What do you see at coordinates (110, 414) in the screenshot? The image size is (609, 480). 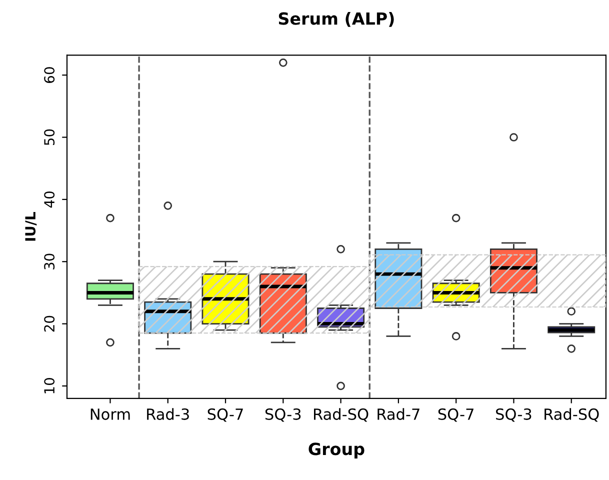 I see `x-tick-label: Norm` at bounding box center [110, 414].